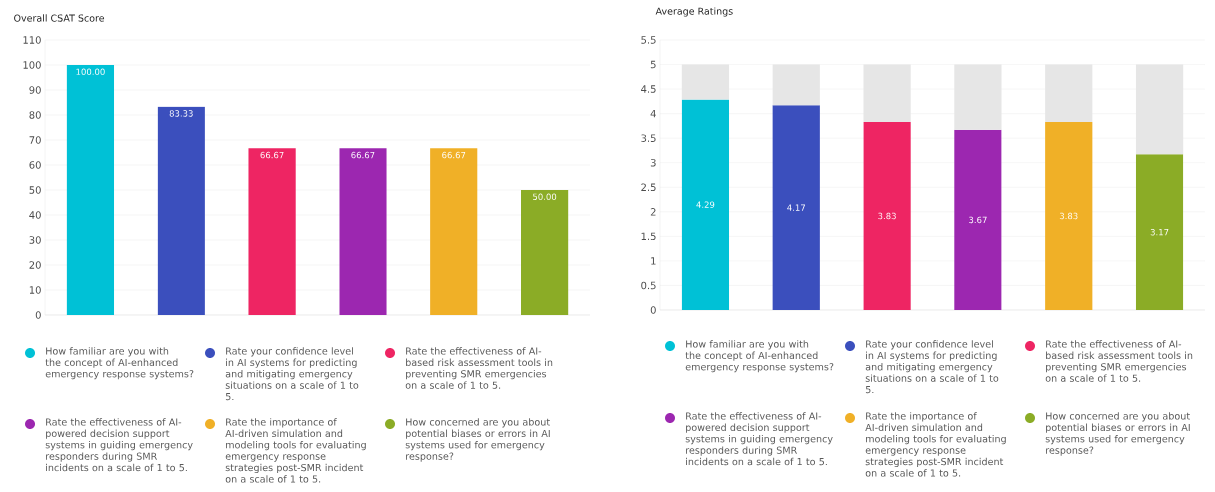 This screenshot has height=492, width=1215. Describe the element at coordinates (648, 138) in the screenshot. I see `y-tick-label: 3.5` at that location.